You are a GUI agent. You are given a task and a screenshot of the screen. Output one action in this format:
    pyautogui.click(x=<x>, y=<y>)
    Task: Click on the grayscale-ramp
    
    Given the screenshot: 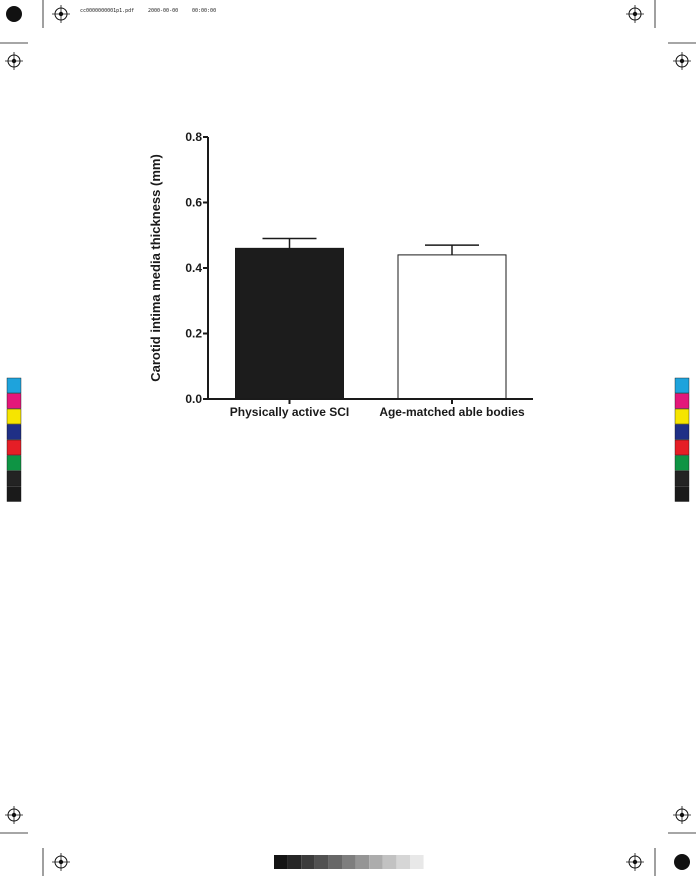 What is the action you would take?
    pyautogui.click(x=349, y=862)
    